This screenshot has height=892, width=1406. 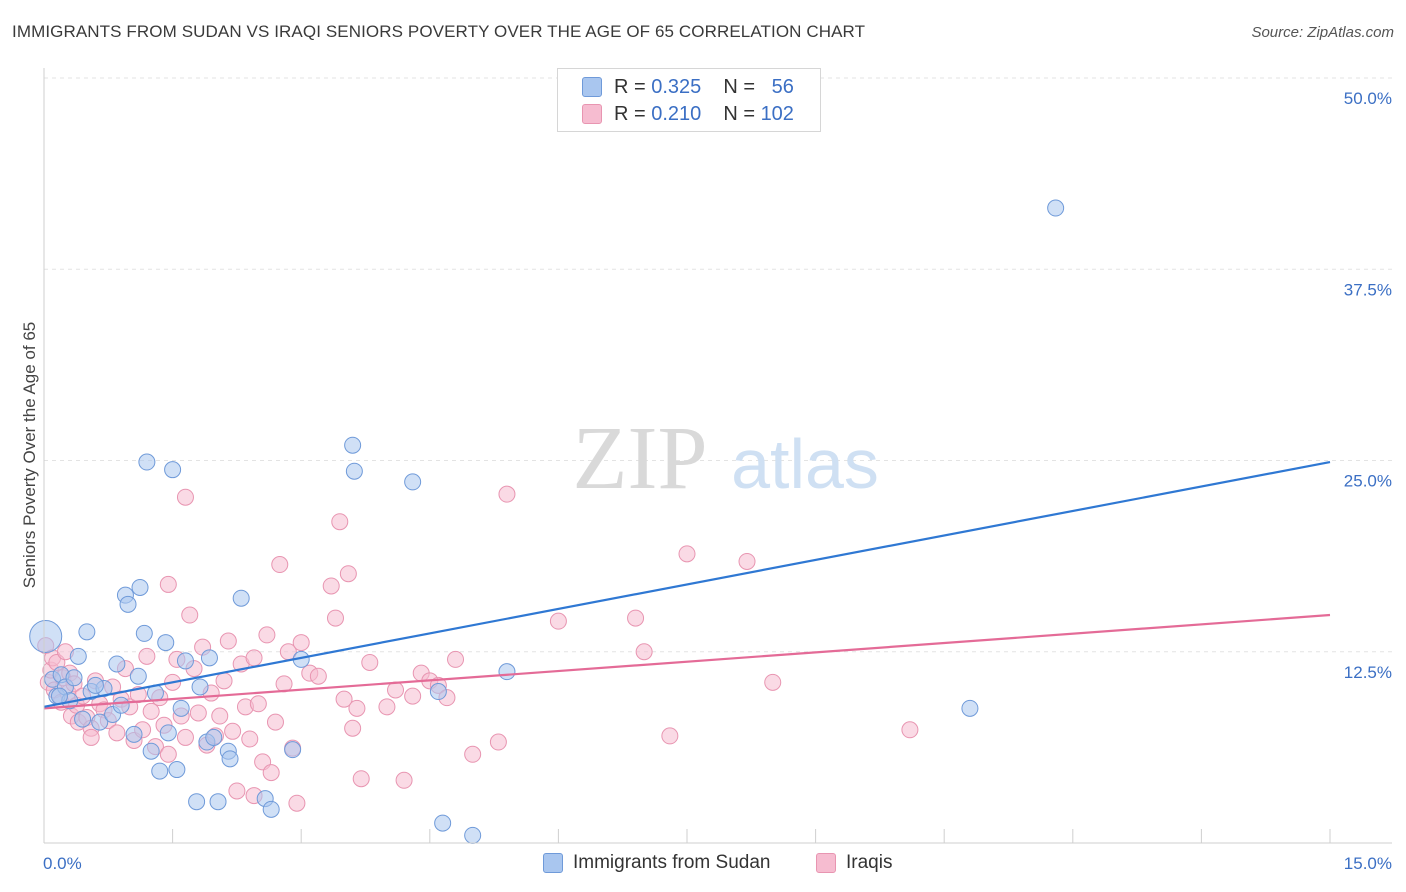 What do you see at coordinates (640, 458) in the screenshot?
I see `watermark-zip: ZIP` at bounding box center [640, 458].